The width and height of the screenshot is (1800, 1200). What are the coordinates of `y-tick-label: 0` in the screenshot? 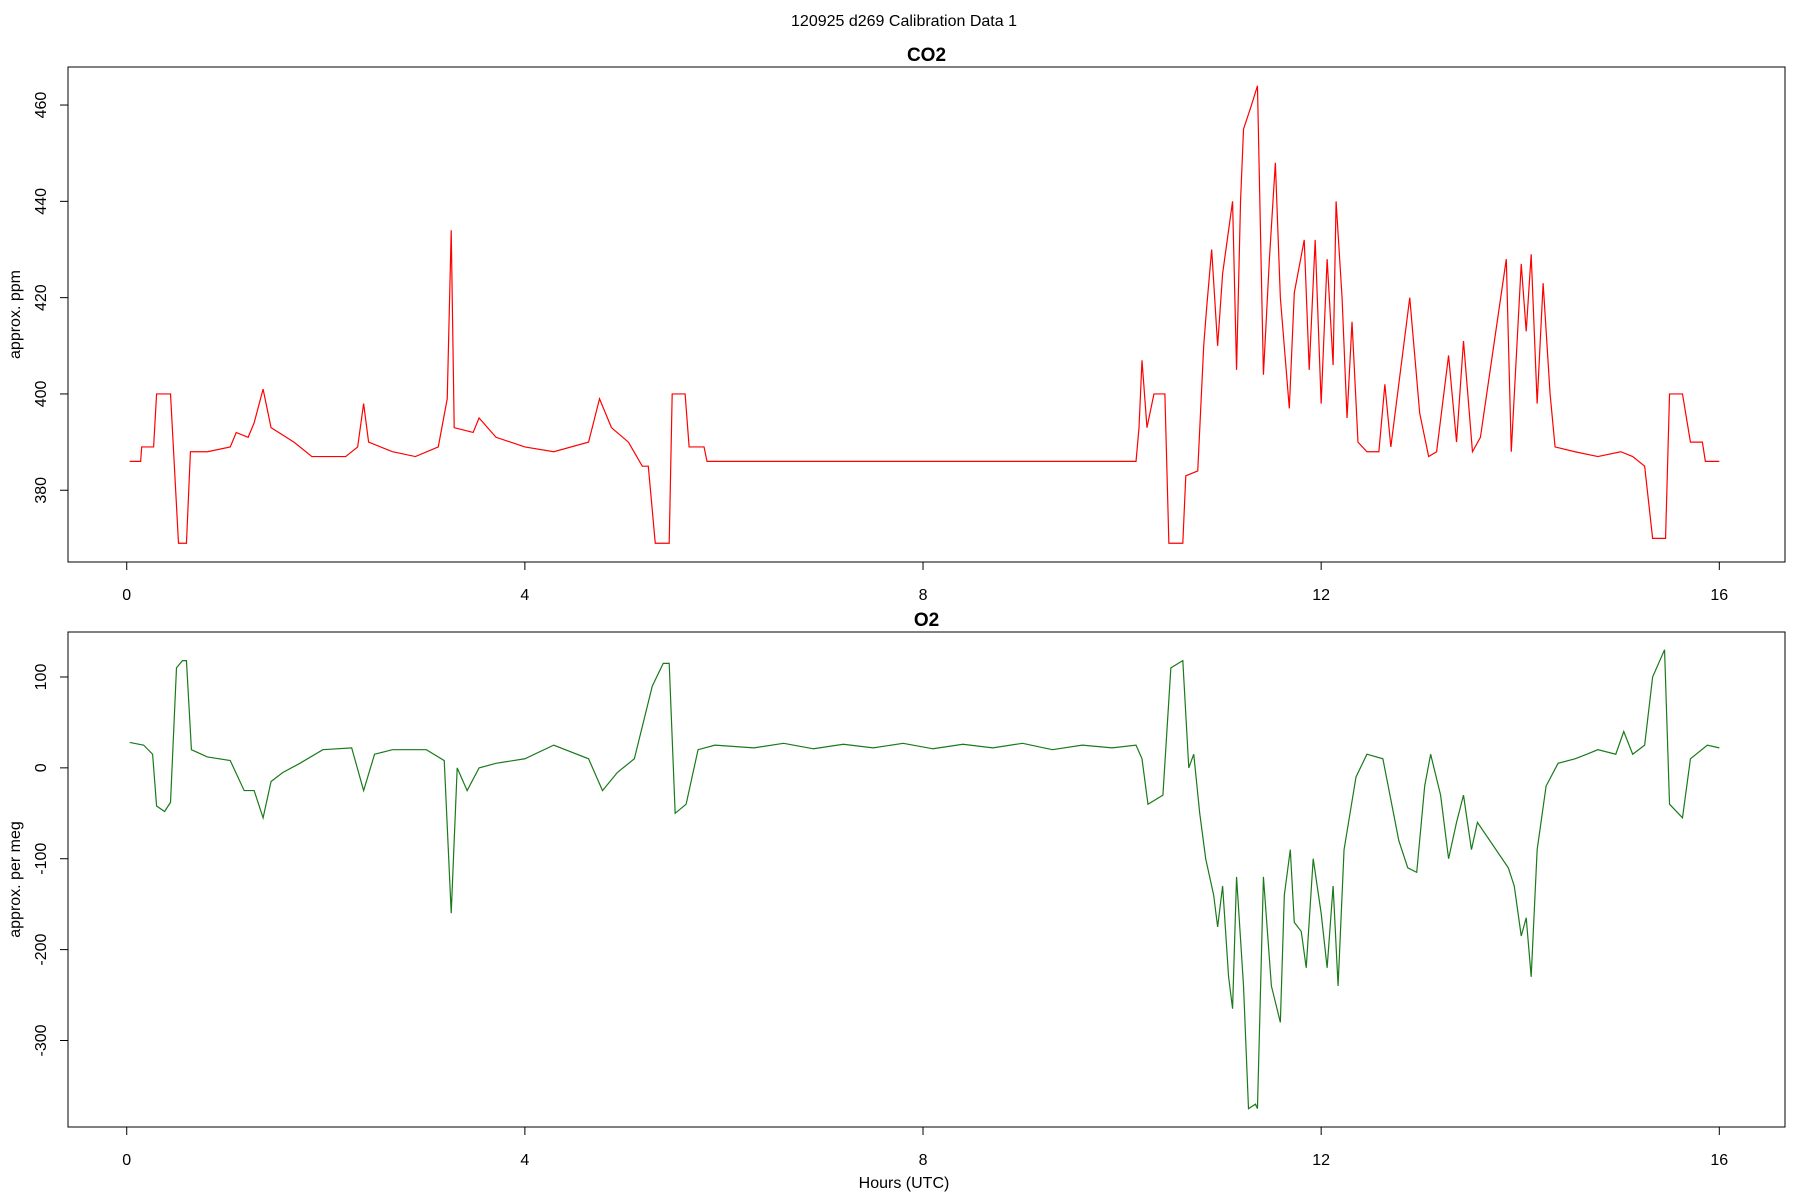 It's located at (41, 767).